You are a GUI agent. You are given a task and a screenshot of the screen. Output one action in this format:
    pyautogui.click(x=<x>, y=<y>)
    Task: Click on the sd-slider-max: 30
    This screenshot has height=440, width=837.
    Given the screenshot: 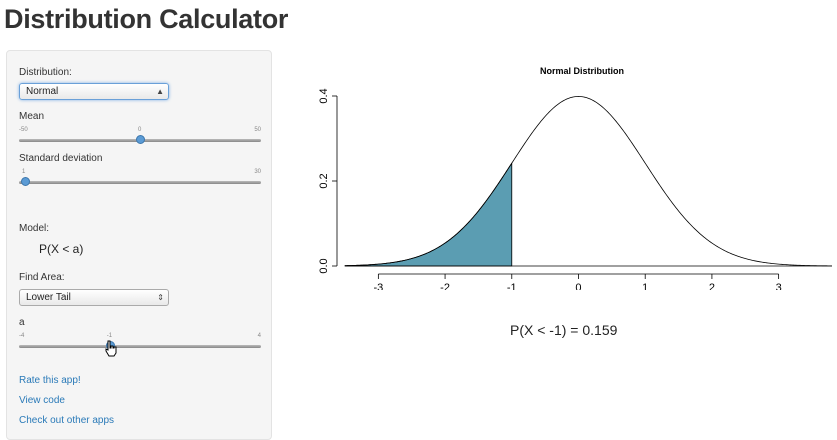 What is the action you would take?
    pyautogui.click(x=257, y=172)
    